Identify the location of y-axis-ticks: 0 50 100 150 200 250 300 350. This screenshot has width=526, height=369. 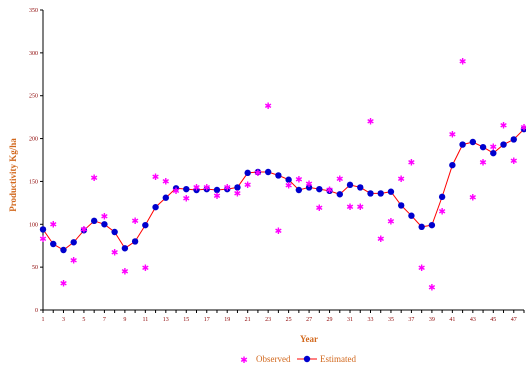
(36, 161).